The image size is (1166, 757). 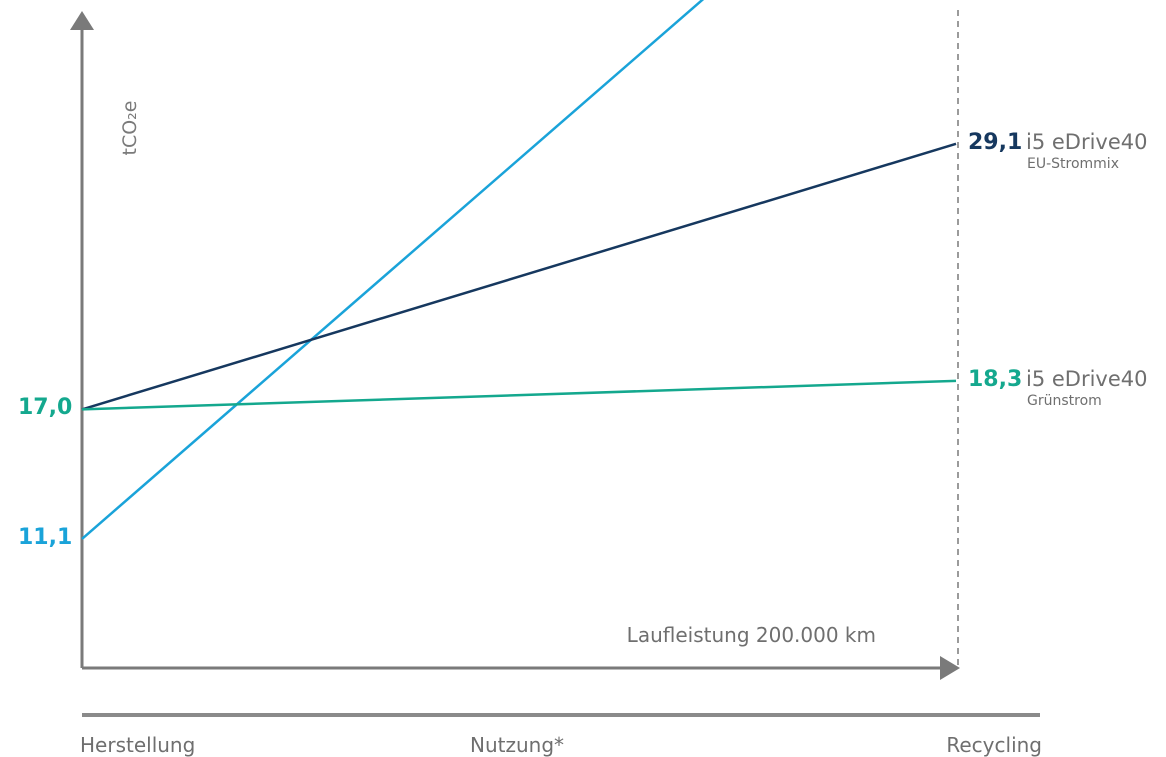 What do you see at coordinates (130, 128) in the screenshot?
I see `y-axis-label: tCO₂e` at bounding box center [130, 128].